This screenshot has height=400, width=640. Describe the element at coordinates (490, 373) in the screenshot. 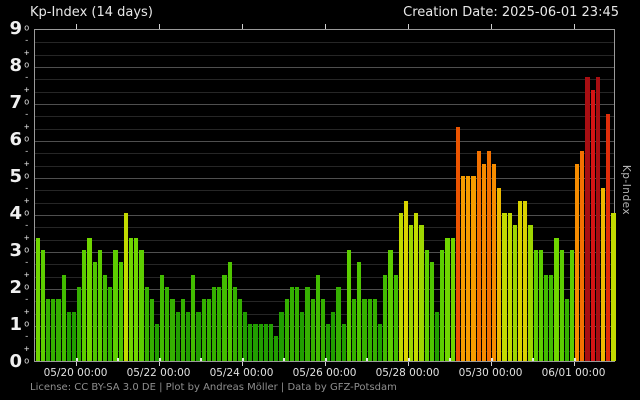

I see `x-tick-label: 05/30 00:00` at that location.